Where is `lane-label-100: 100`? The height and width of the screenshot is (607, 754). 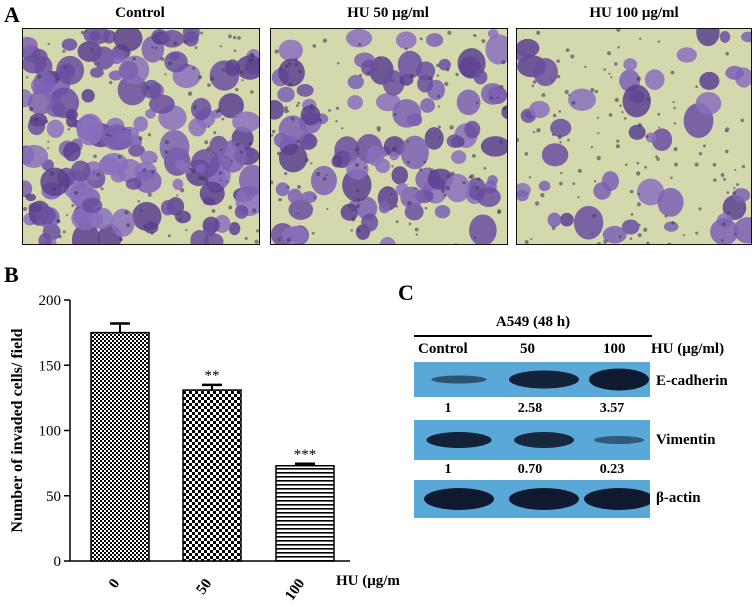
lane-label-100: 100 is located at coordinates (614, 349).